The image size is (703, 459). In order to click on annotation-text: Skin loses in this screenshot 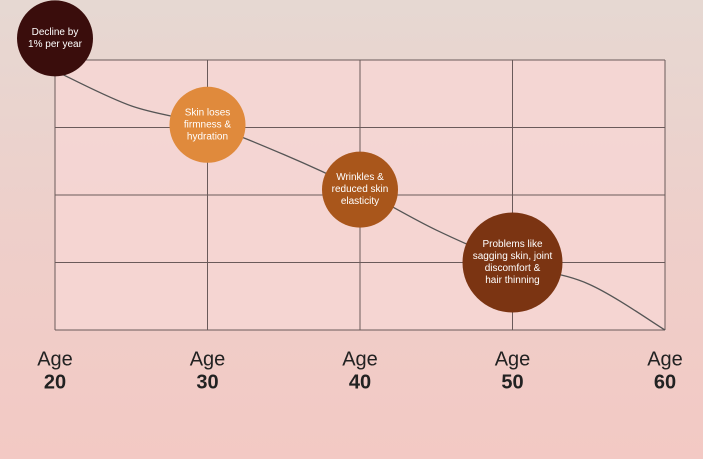, I will do `click(208, 112)`.